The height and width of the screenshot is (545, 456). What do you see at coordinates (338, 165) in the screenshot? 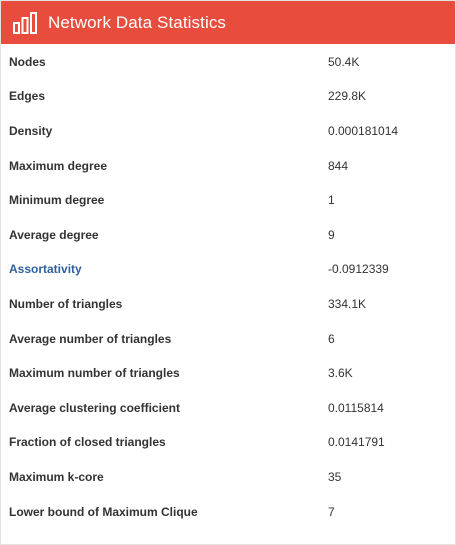
I see `stat-value: 844` at bounding box center [338, 165].